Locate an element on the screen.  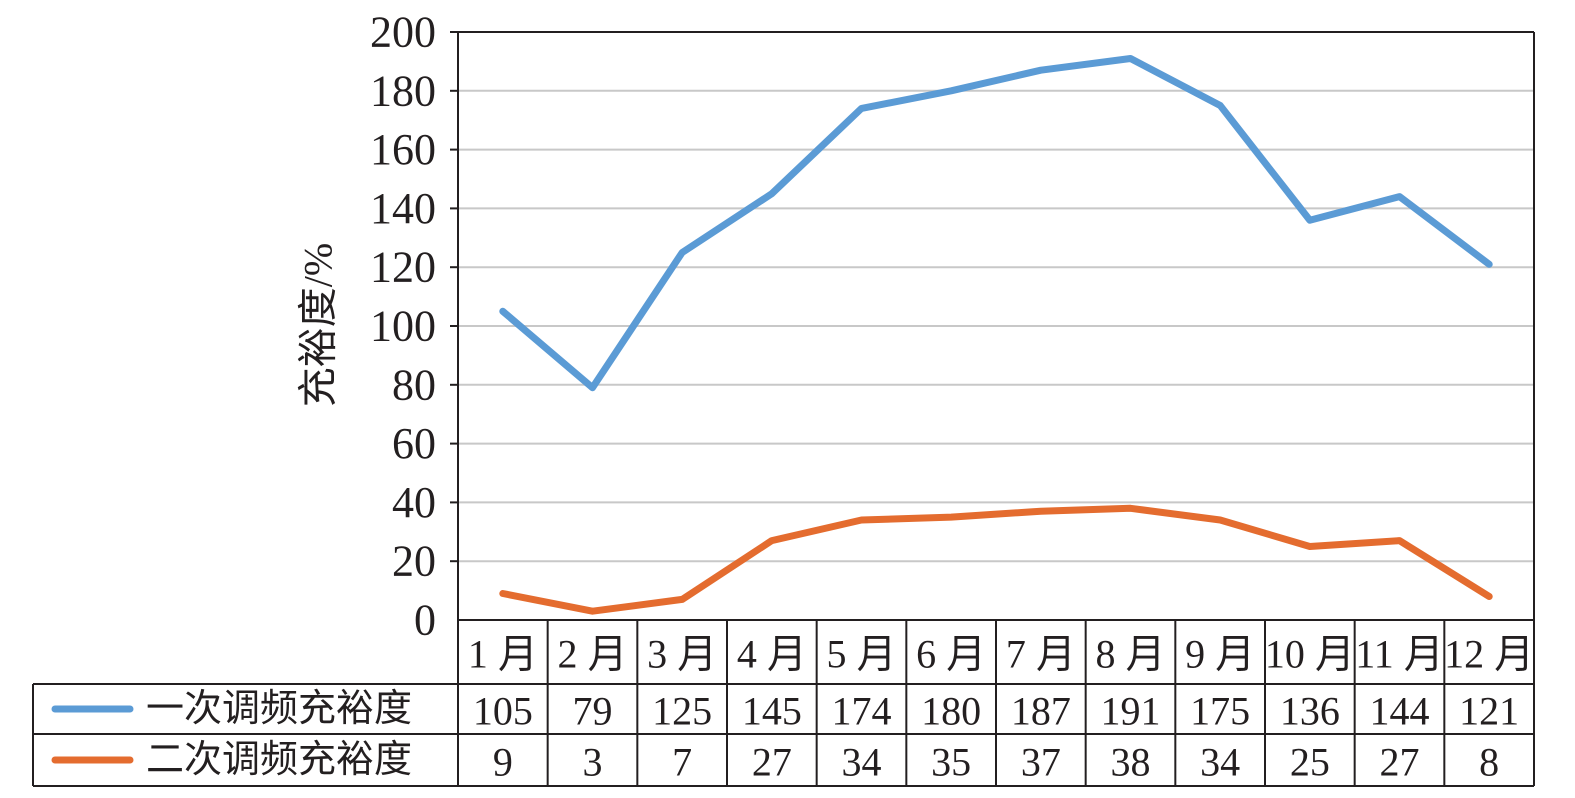
x-category-label: 6 月 is located at coordinates (951, 654).